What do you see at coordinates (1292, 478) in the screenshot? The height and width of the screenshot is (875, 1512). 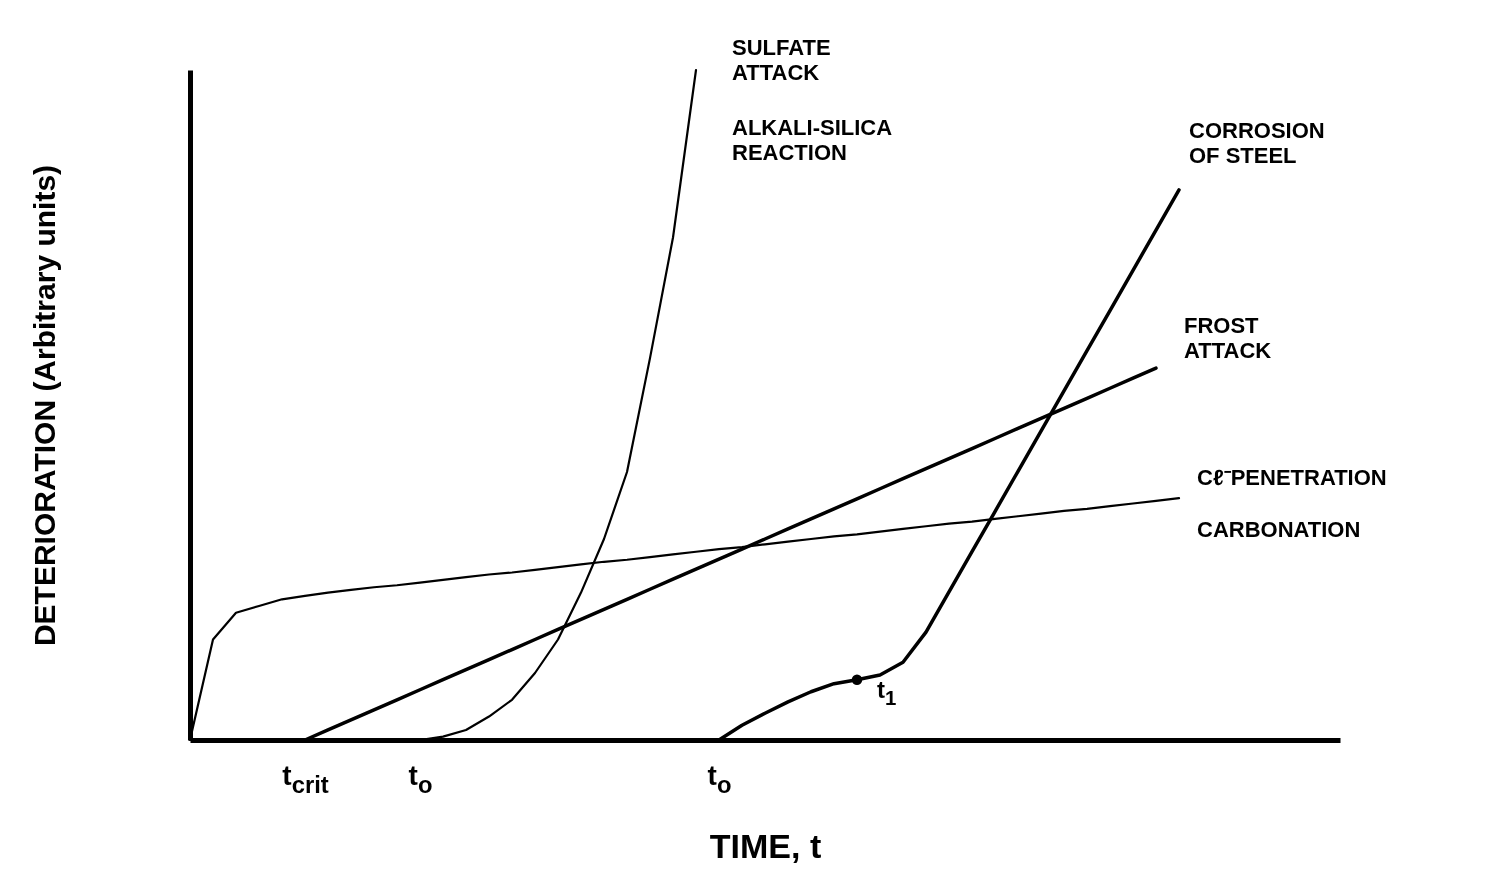 I see `series-label: Cℓ⁻PENETRATION` at bounding box center [1292, 478].